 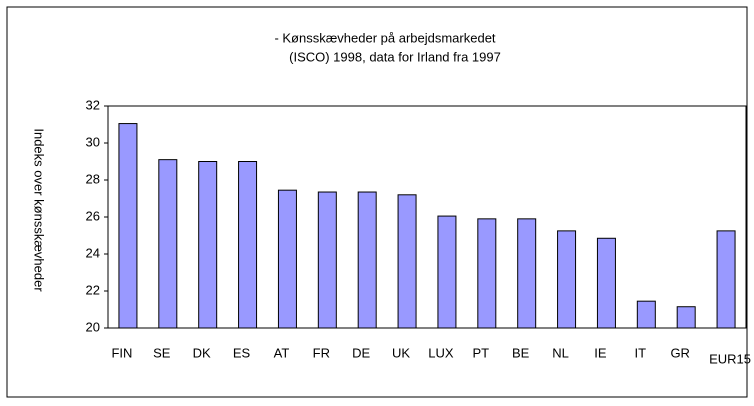 I want to click on x-tick-label: GR, so click(x=680, y=352).